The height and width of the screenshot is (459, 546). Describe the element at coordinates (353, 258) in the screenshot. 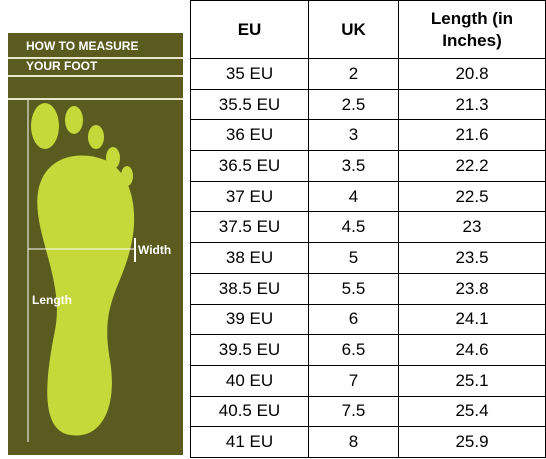

I see `table-cell: 5` at that location.